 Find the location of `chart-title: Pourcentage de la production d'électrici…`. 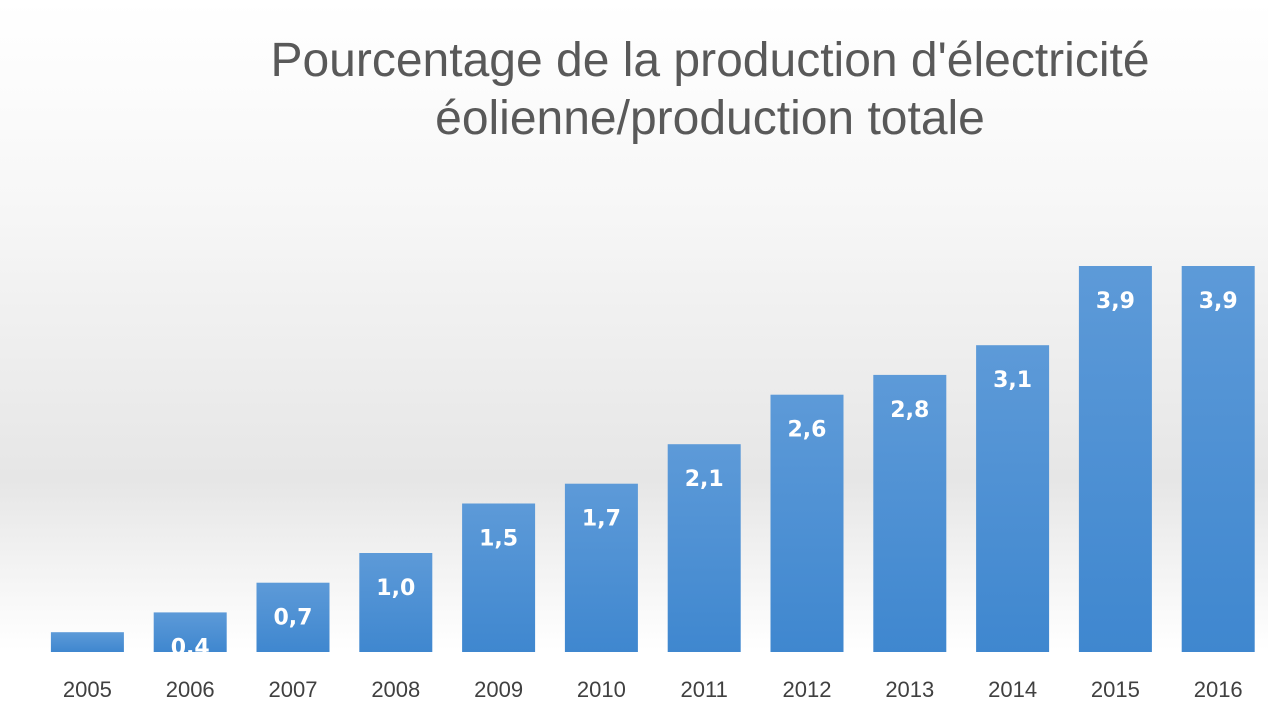

chart-title: Pourcentage de la production d'électrici… is located at coordinates (694, 90).